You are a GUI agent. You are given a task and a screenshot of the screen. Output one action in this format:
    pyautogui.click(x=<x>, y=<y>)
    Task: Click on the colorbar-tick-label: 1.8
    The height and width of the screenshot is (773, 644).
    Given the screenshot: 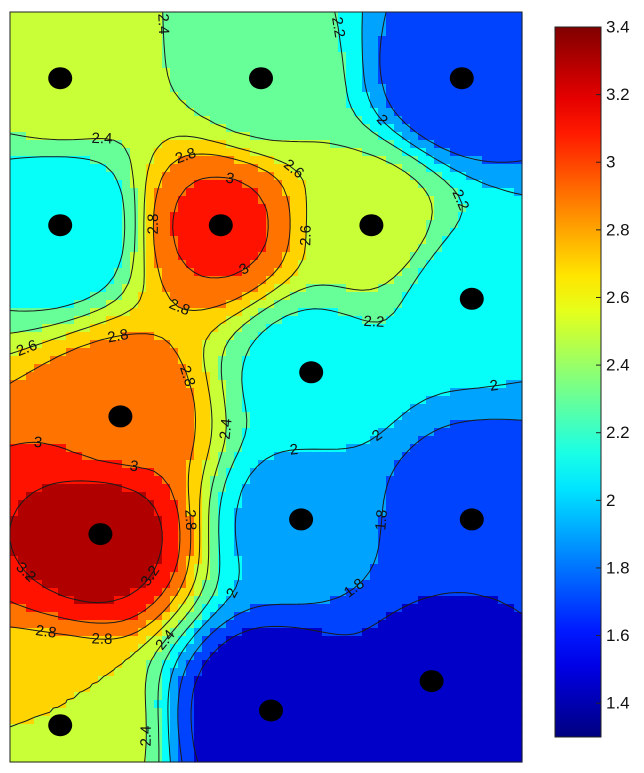 What is the action you would take?
    pyautogui.click(x=618, y=567)
    